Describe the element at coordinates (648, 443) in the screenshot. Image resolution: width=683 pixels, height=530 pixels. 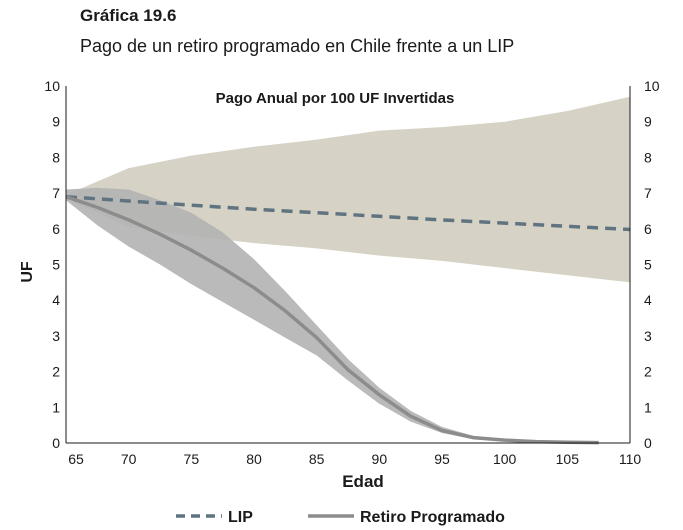
I see `y-tick-label-right: 0` at that location.